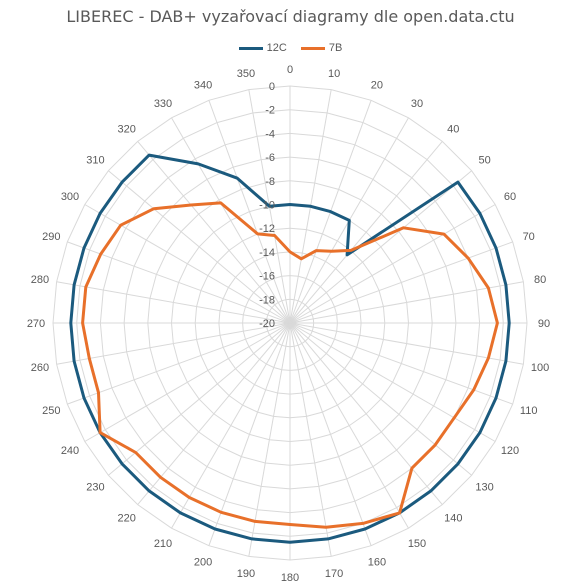 The height and width of the screenshot is (586, 581). I want to click on radial-tick-label-4: -8, so click(270, 182).